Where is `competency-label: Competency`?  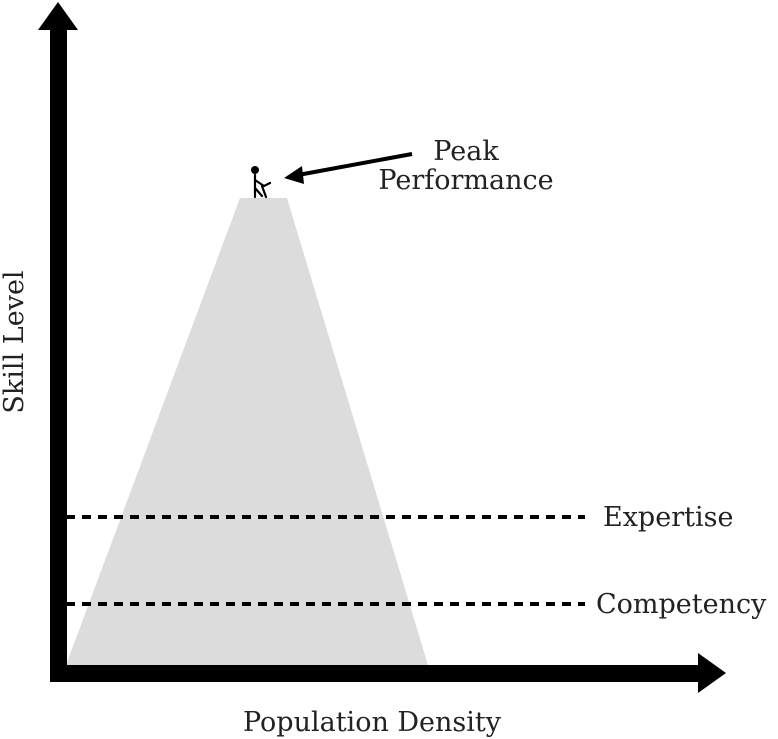
competency-label: Competency is located at coordinates (681, 604).